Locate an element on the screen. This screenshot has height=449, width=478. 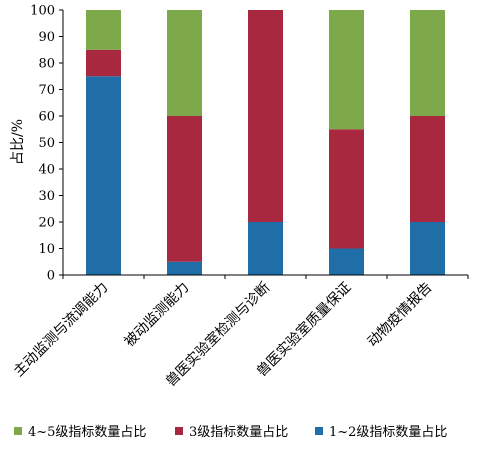
y-tick-label: 90 is located at coordinates (46, 37).